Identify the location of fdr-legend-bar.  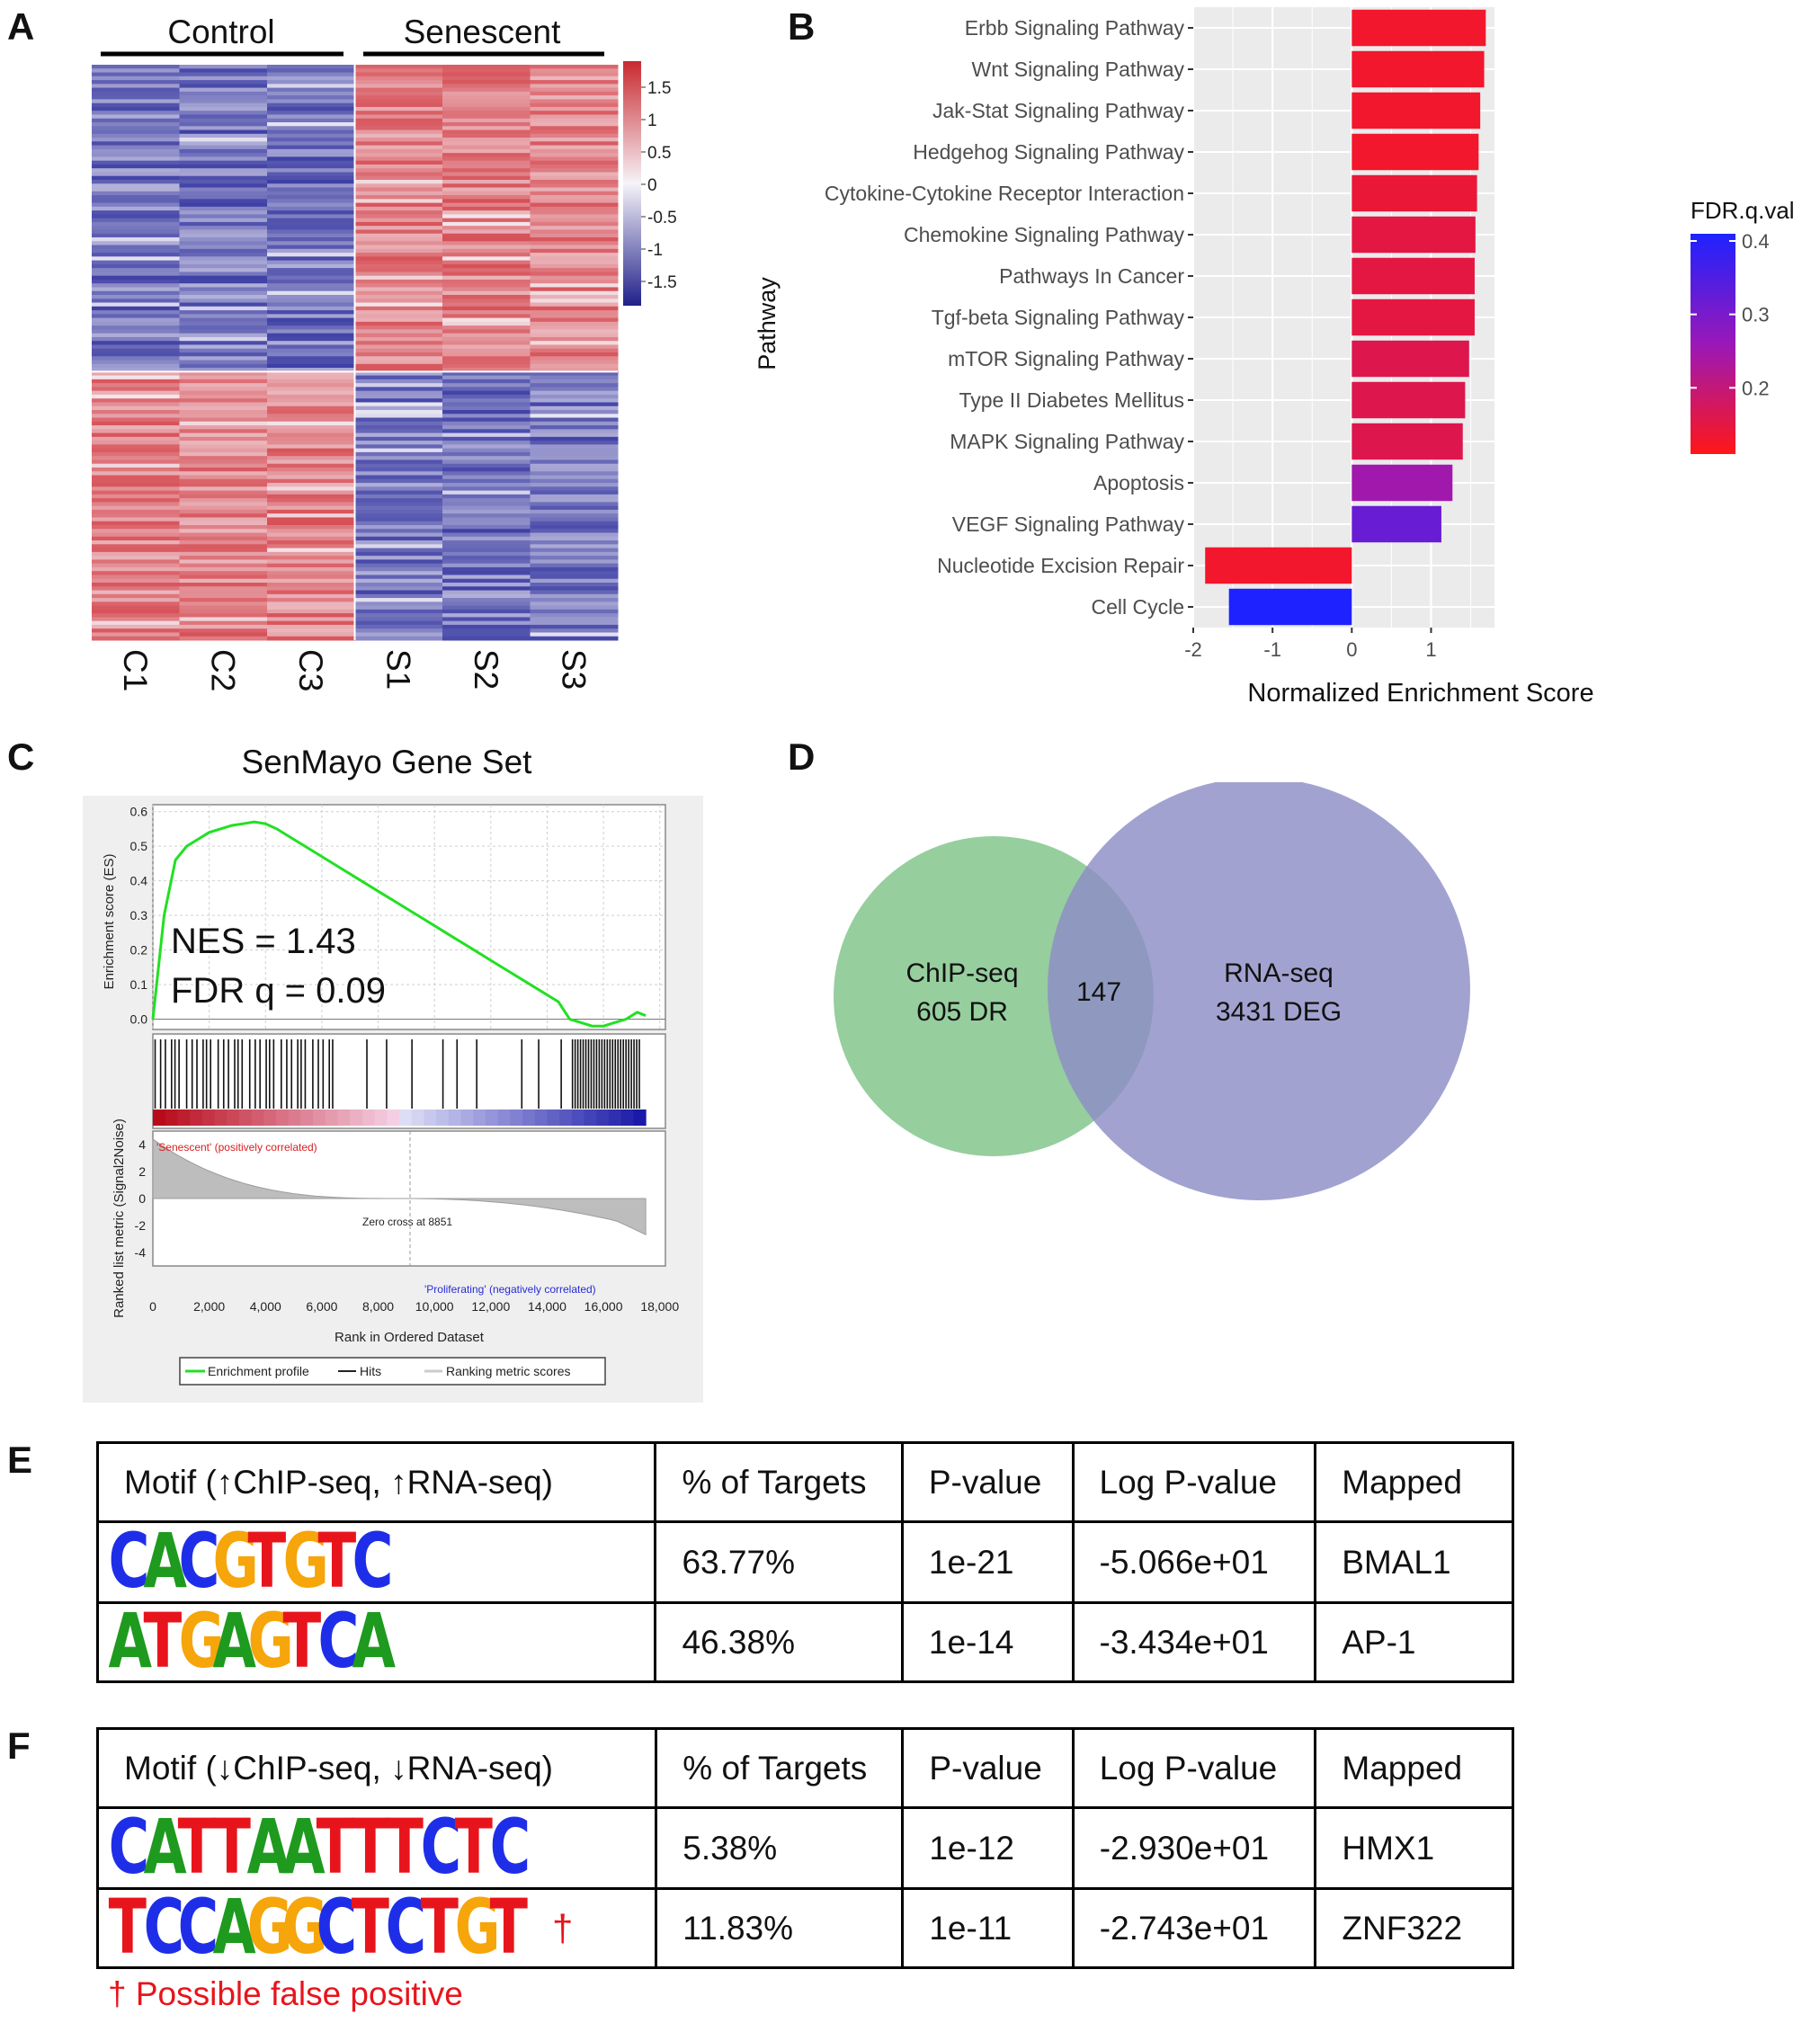
(1713, 344).